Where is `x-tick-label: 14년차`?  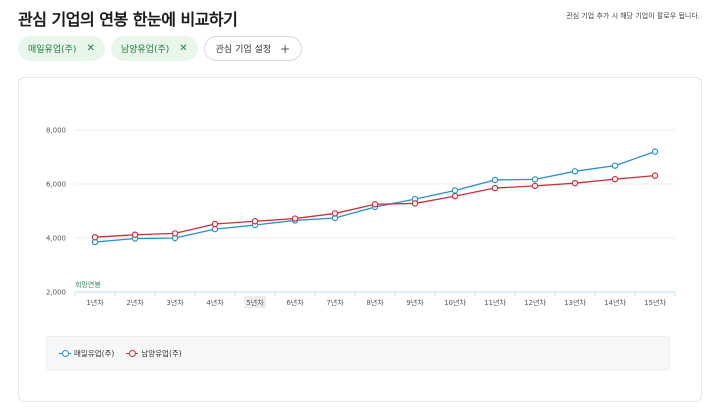
x-tick-label: 14년차 is located at coordinates (615, 302).